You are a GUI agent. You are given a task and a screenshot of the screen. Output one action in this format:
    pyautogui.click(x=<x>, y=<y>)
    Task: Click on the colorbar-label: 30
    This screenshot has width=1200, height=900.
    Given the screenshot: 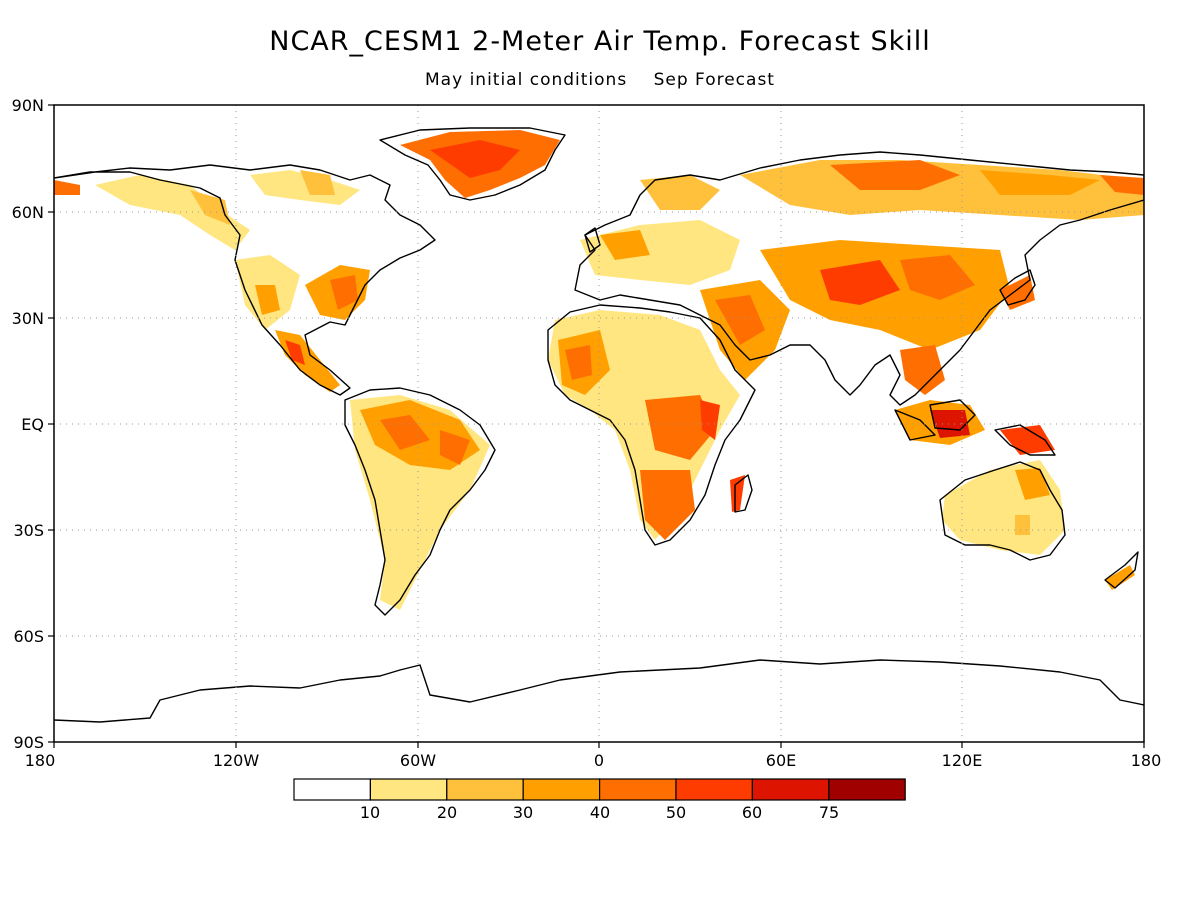 What is the action you would take?
    pyautogui.click(x=523, y=812)
    